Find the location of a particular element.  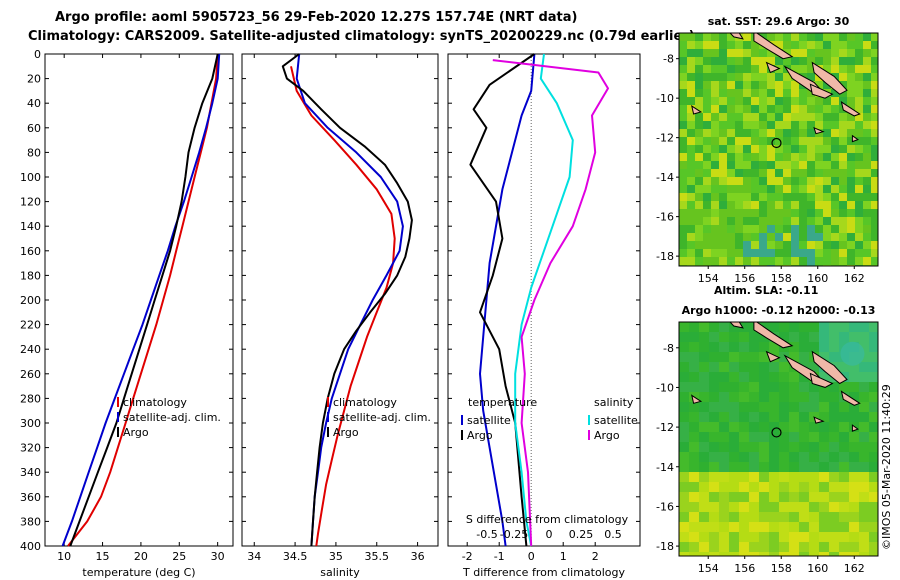

sat_sst_map-ytick-label: -16 is located at coordinates (665, 217).